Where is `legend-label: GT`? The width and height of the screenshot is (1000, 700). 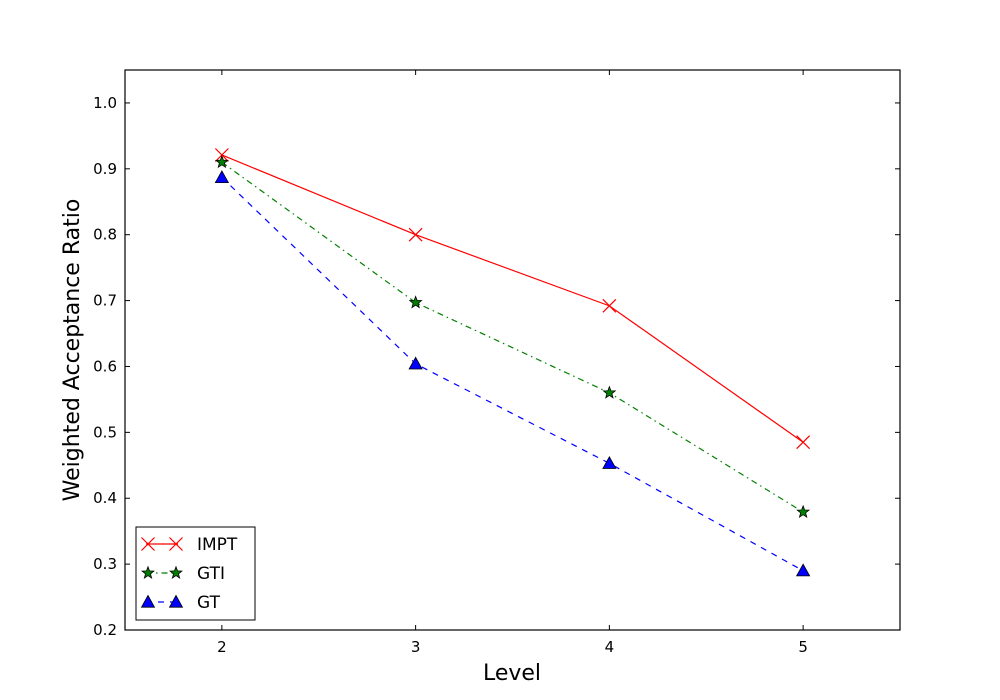 legend-label: GT is located at coordinates (209, 603).